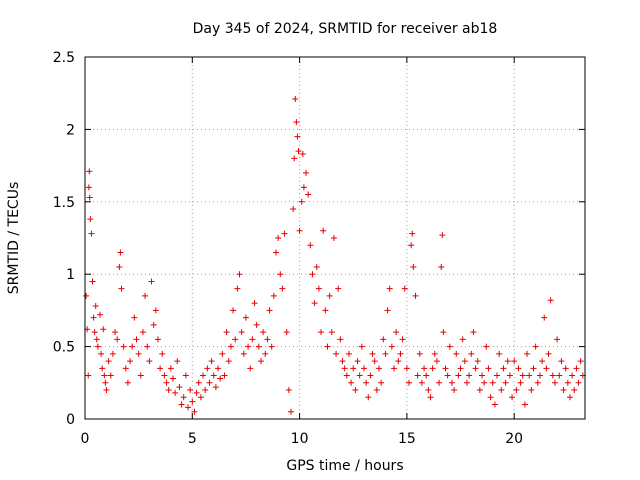  Describe the element at coordinates (344, 466) in the screenshot. I see `x-axis-label: GPS time / hours` at that location.